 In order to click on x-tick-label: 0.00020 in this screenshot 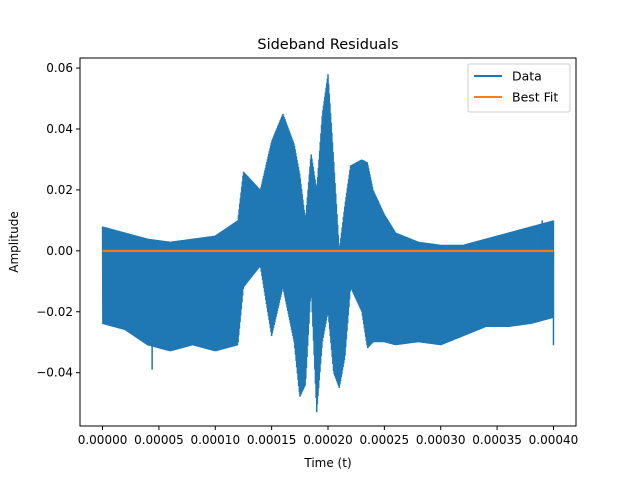, I will do `click(328, 440)`.